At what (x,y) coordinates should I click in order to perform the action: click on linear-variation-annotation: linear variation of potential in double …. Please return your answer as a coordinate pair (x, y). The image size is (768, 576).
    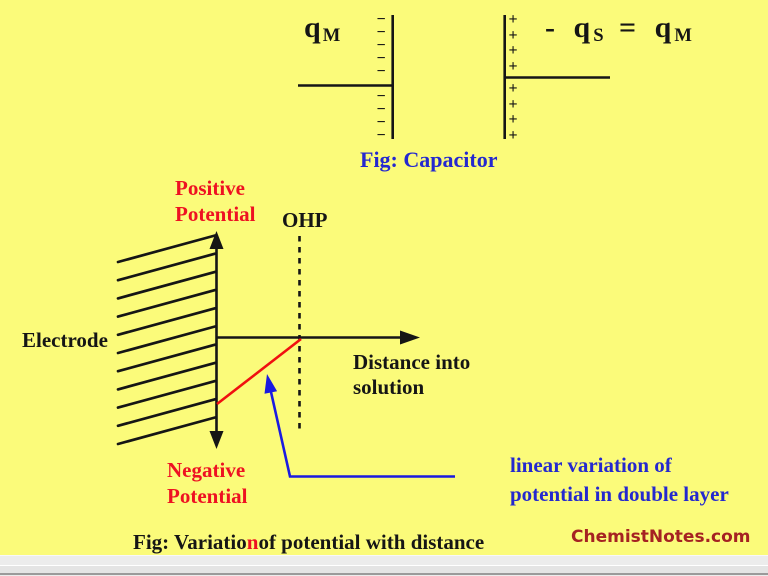
    Looking at the image, I should click on (619, 479).